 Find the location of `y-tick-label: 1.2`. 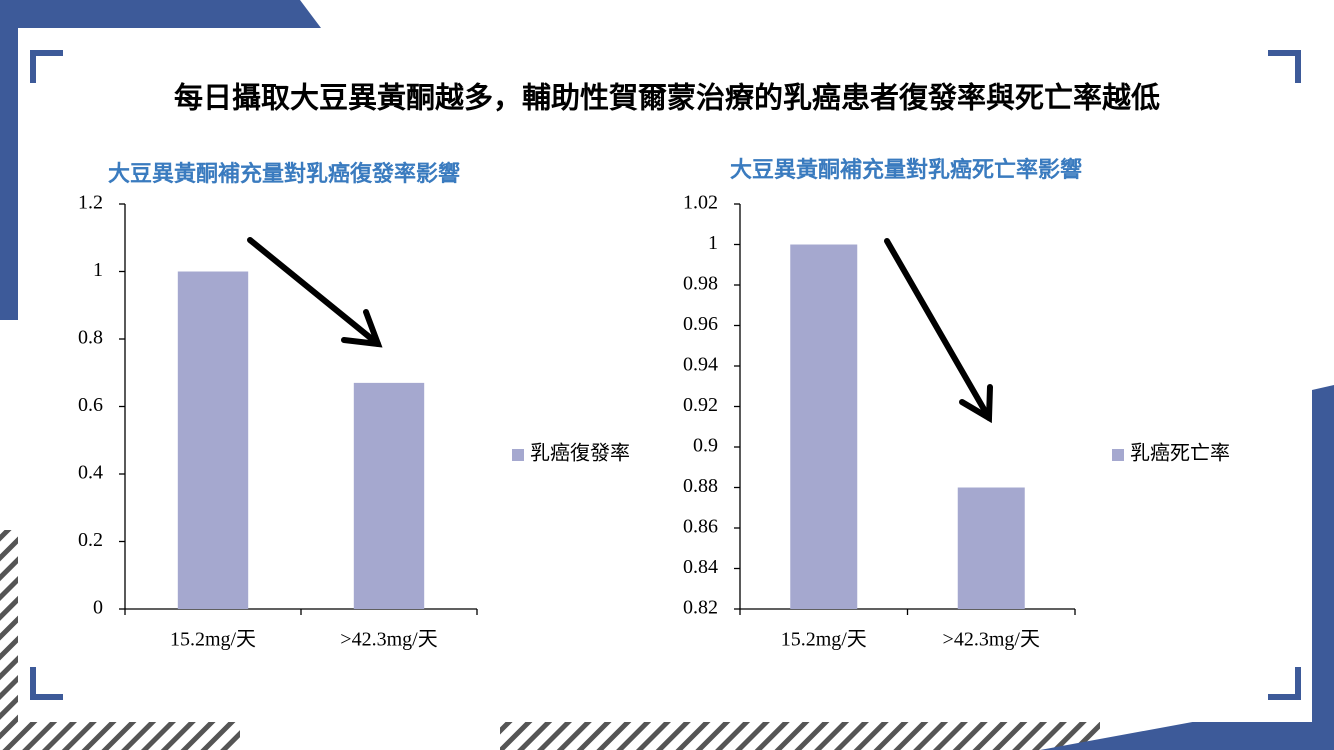

y-tick-label: 1.2 is located at coordinates (90, 203).